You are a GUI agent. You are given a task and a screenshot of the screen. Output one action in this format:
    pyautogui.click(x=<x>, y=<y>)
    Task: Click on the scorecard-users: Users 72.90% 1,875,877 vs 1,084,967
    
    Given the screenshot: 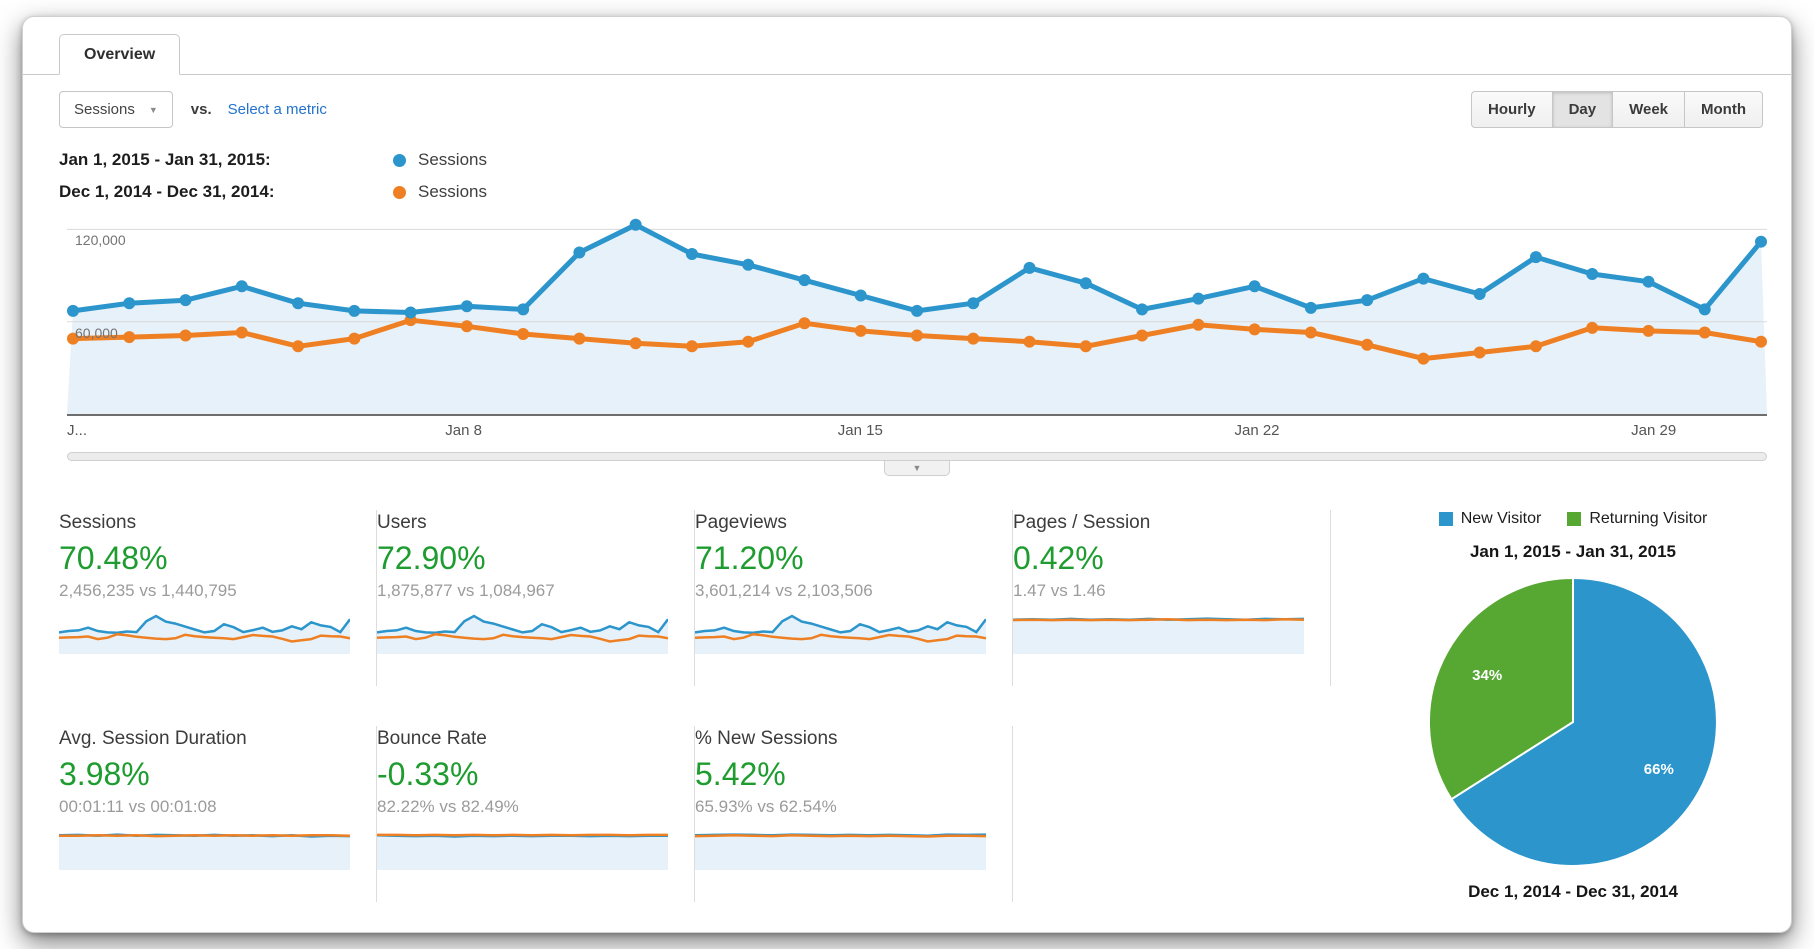 What is the action you would take?
    pyautogui.click(x=536, y=598)
    